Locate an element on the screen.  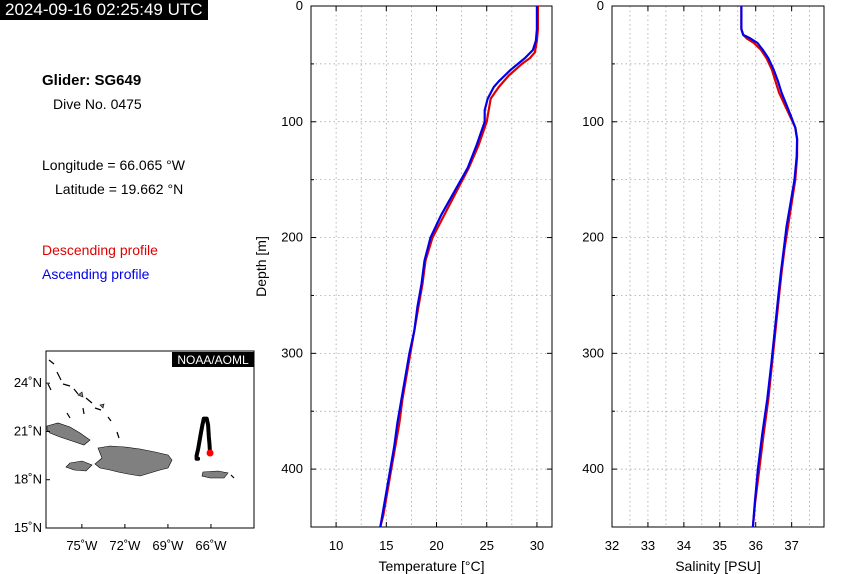
glider-position-marker is located at coordinates (210, 453).